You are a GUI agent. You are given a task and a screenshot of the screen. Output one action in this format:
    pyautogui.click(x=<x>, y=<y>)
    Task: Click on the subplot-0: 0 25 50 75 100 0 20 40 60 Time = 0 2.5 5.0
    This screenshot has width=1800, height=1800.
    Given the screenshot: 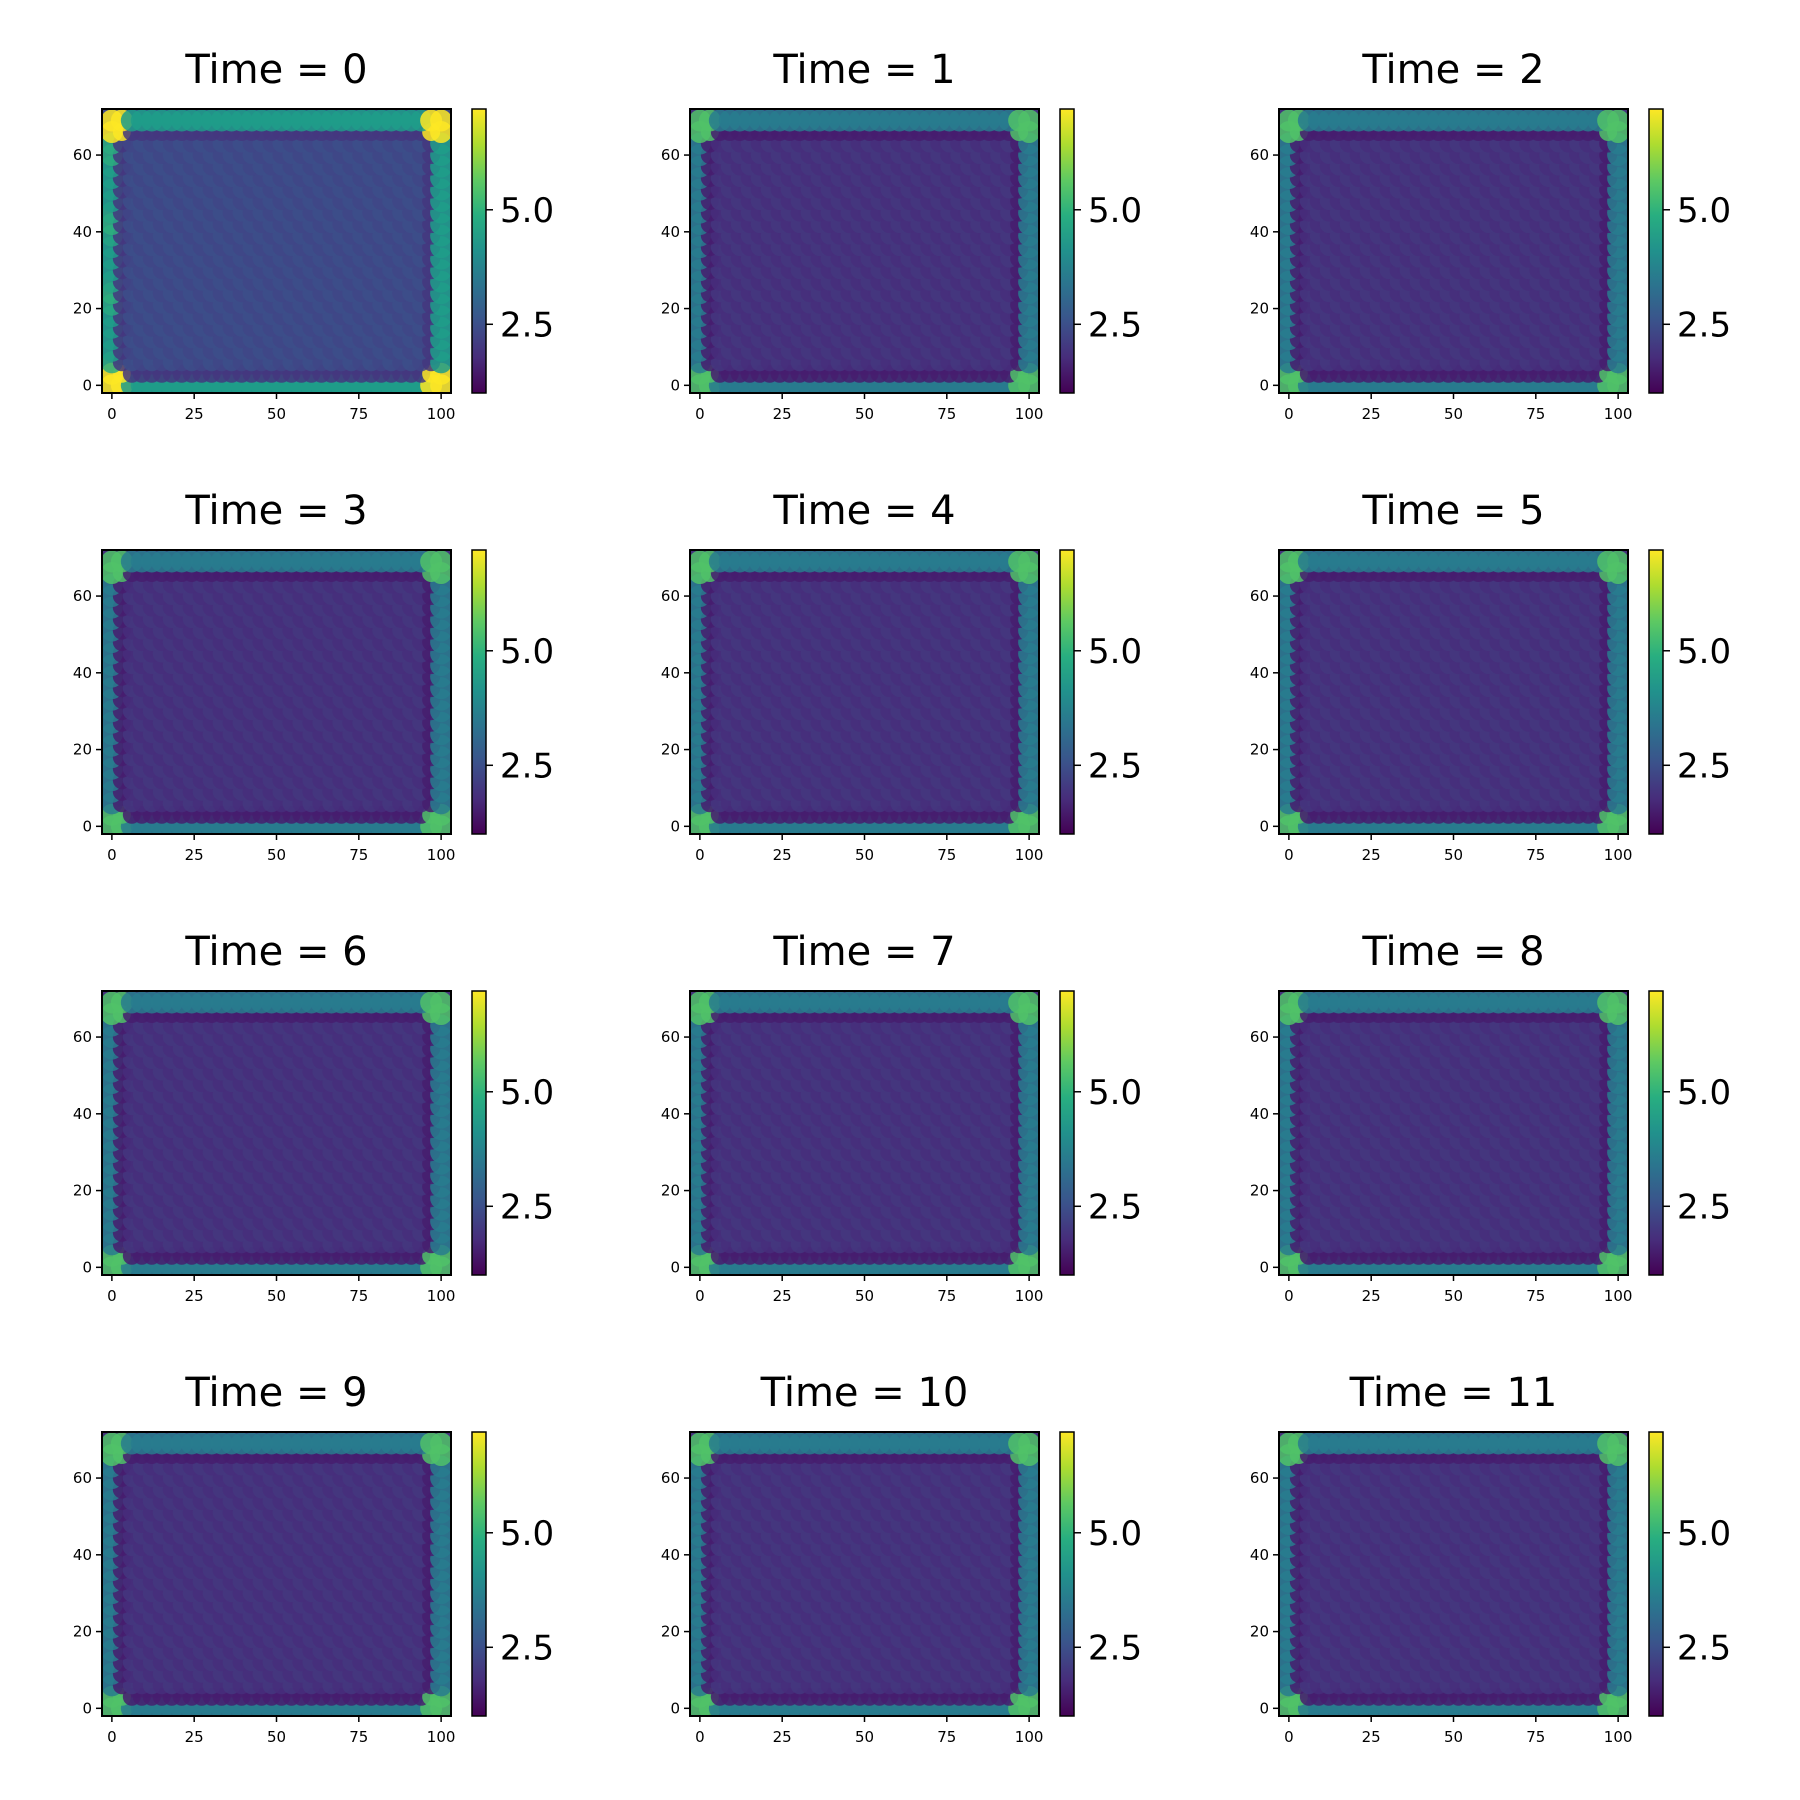 What is the action you would take?
    pyautogui.click(x=313, y=235)
    